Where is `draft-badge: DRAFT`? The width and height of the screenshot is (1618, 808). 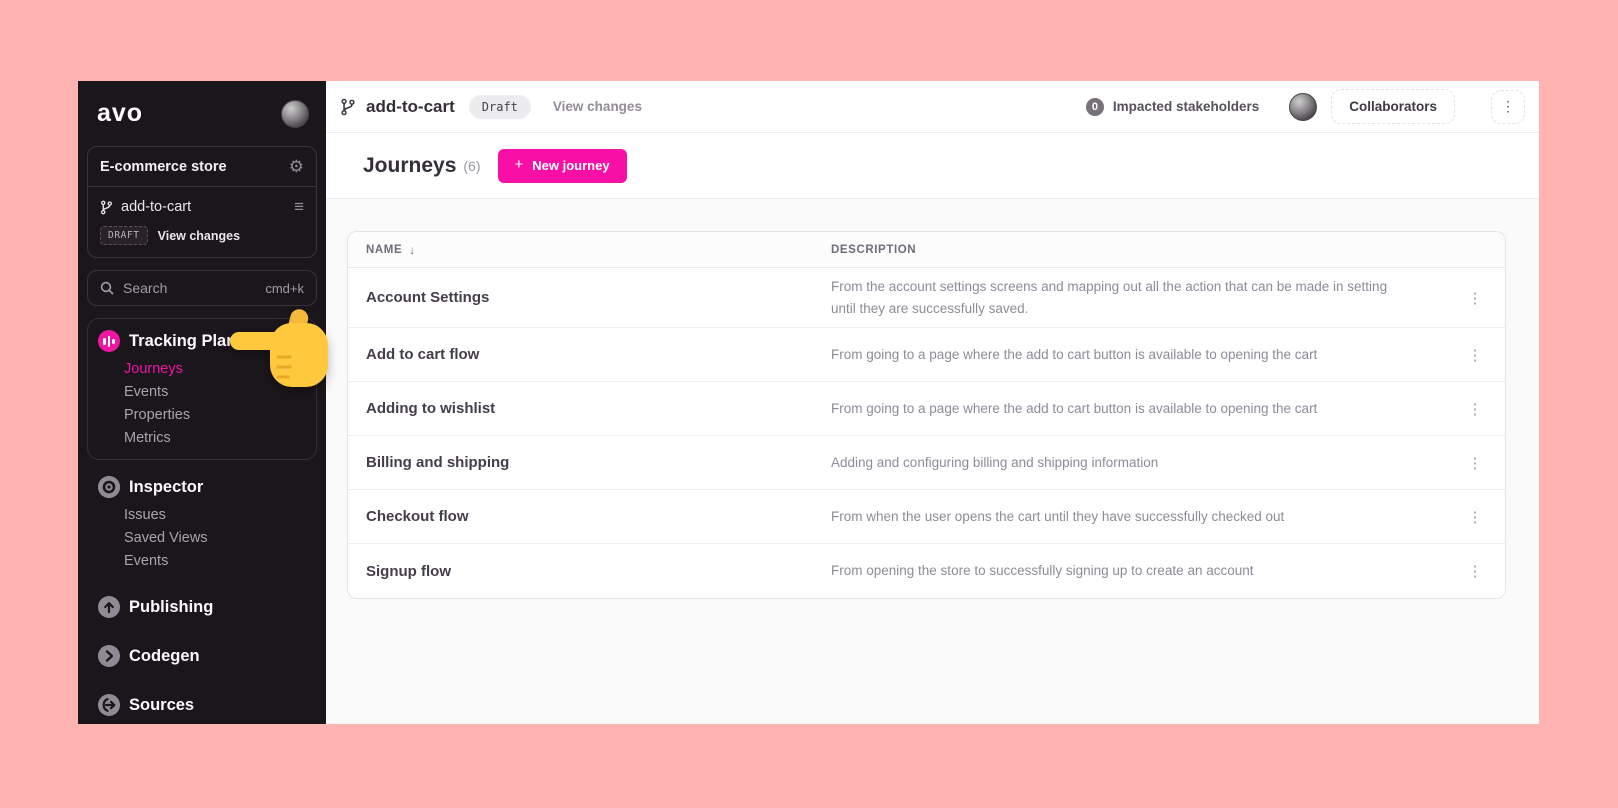
draft-badge: DRAFT is located at coordinates (124, 235).